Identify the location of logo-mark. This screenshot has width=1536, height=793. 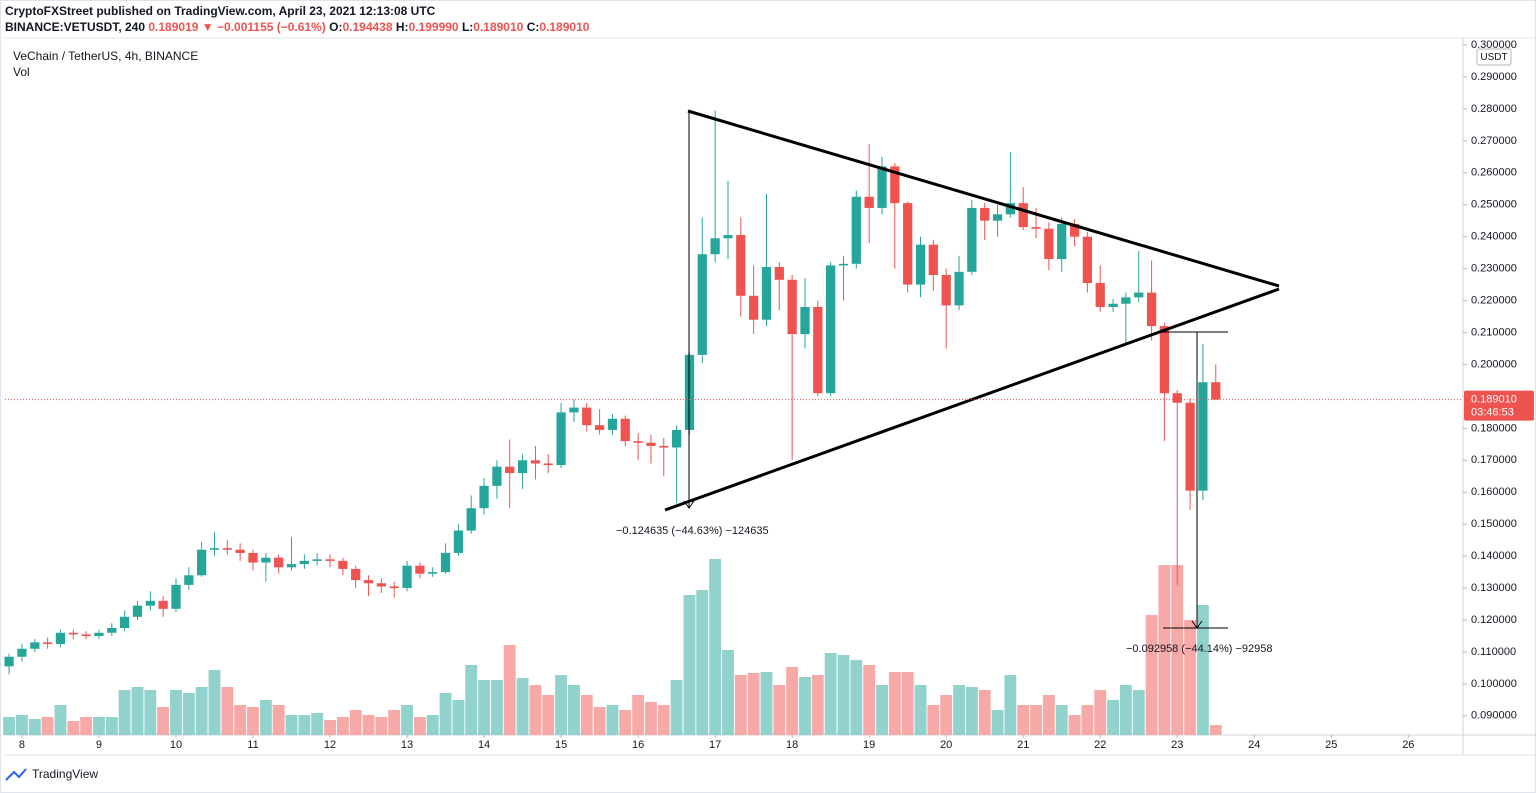
(16, 774).